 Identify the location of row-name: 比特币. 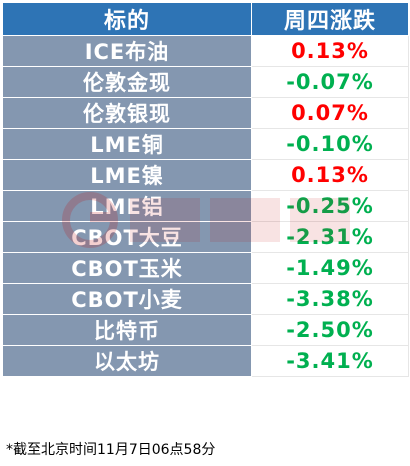
(127, 330).